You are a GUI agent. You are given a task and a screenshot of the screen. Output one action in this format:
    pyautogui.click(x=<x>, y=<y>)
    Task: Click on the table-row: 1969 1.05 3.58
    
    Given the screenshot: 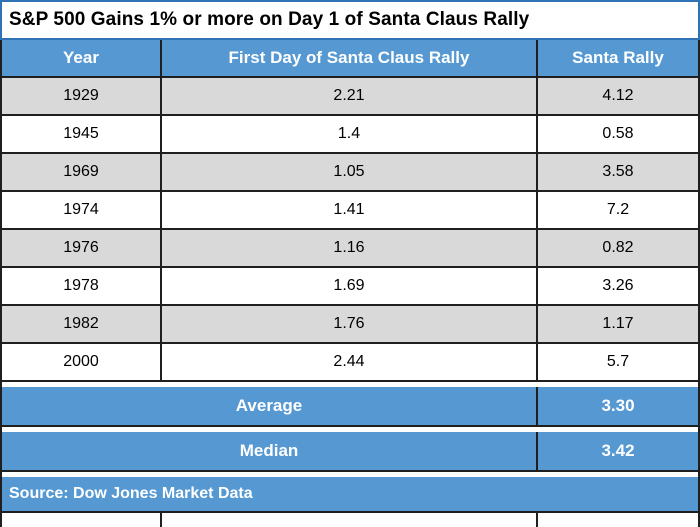 What is the action you would take?
    pyautogui.click(x=350, y=173)
    